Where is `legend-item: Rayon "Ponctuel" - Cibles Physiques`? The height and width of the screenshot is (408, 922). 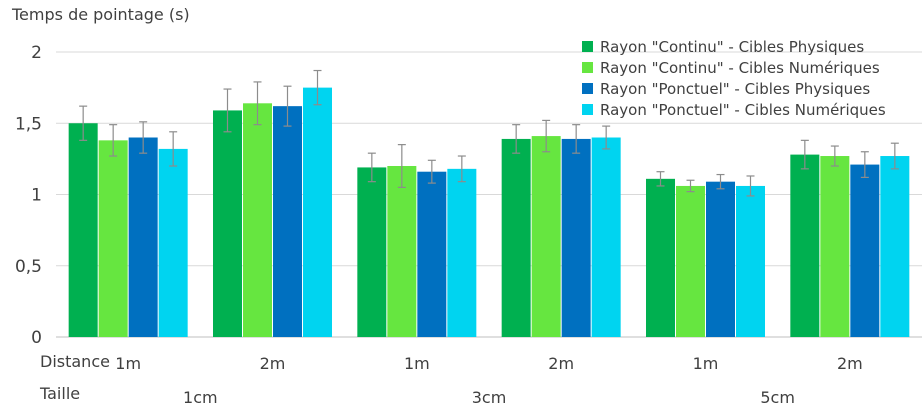
legend-item: Rayon "Ponctuel" - Cibles Physiques is located at coordinates (734, 88).